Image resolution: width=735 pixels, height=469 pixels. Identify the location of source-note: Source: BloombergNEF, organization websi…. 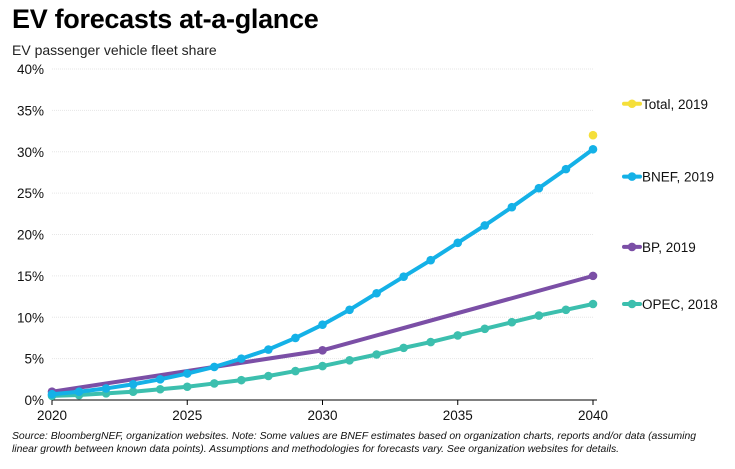
(354, 443).